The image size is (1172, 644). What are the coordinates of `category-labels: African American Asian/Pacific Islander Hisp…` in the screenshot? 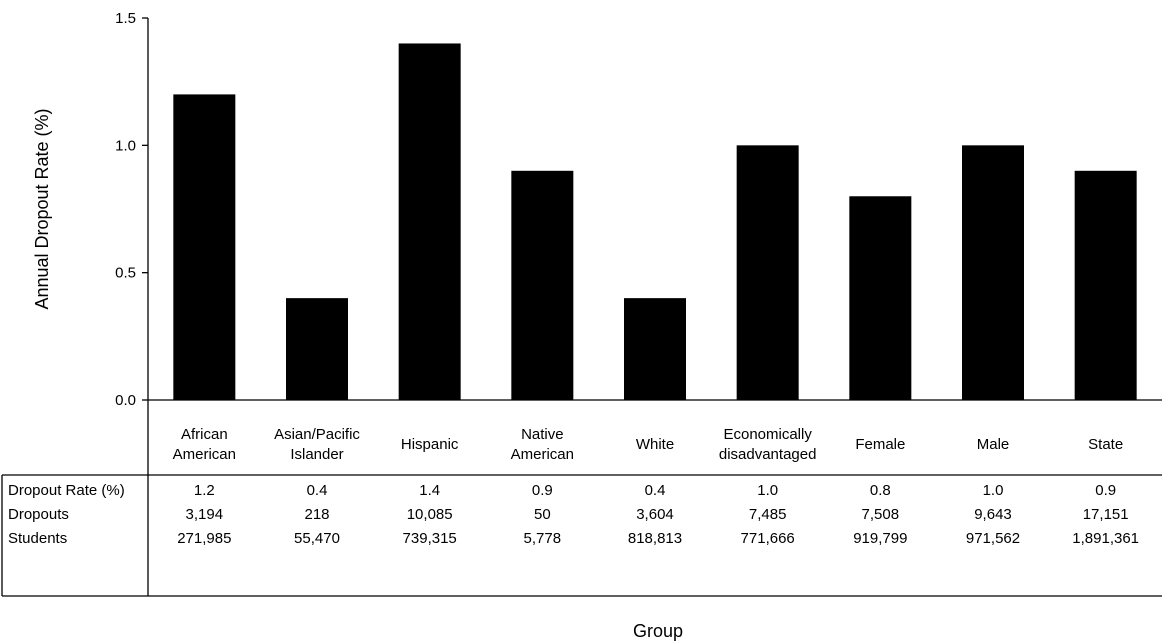 It's located at (648, 444).